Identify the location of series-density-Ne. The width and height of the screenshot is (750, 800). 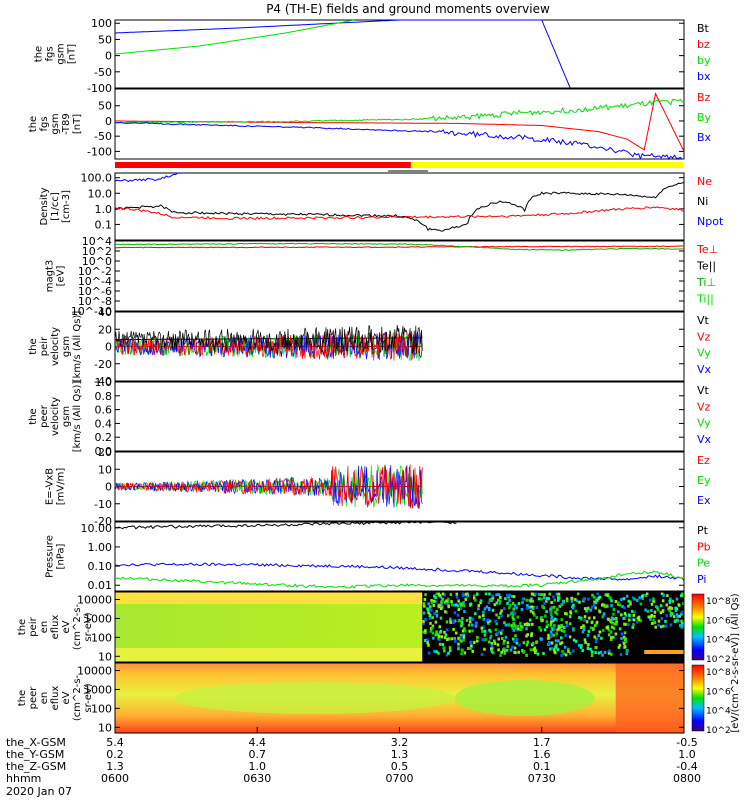
(399, 213).